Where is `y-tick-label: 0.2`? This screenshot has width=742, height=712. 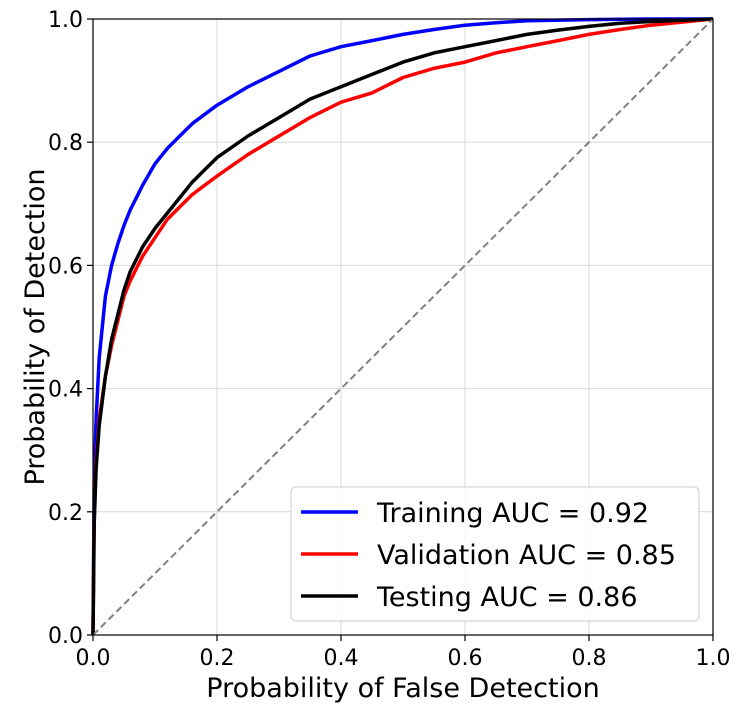 y-tick-label: 0.2 is located at coordinates (65, 513).